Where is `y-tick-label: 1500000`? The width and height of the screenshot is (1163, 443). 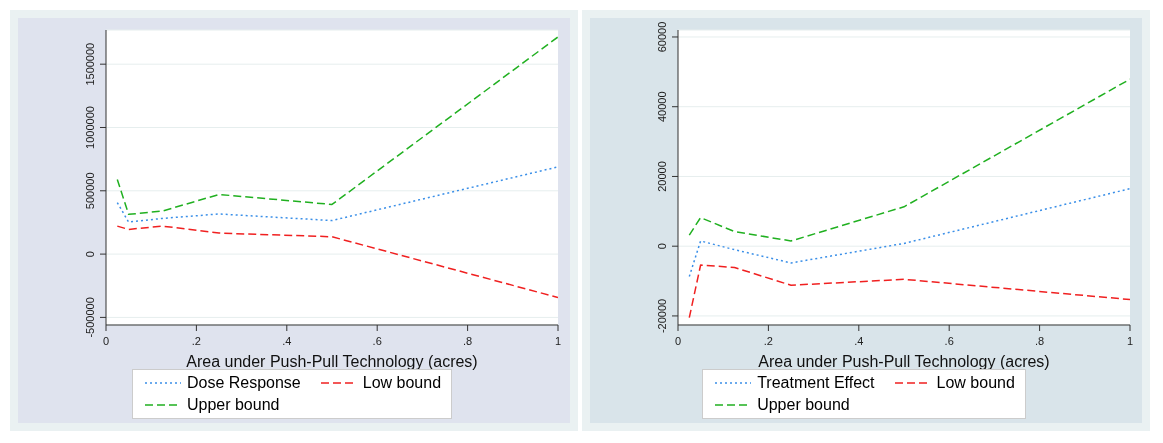
y-tick-label: 1500000 is located at coordinates (90, 64).